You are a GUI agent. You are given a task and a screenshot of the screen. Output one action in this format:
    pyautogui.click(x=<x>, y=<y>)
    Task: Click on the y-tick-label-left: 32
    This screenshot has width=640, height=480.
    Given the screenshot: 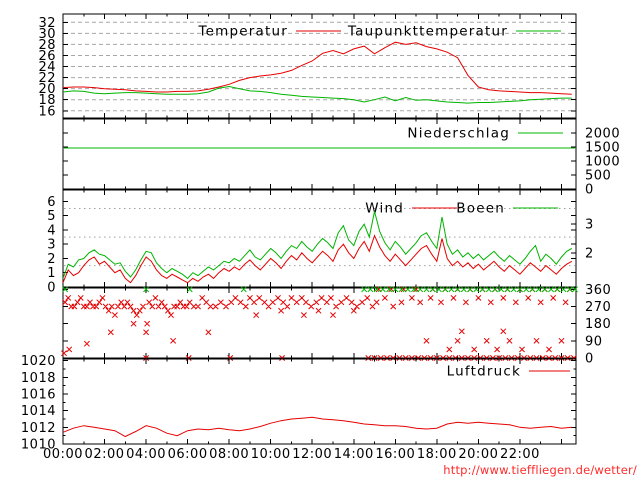 What is the action you would take?
    pyautogui.click(x=47, y=23)
    